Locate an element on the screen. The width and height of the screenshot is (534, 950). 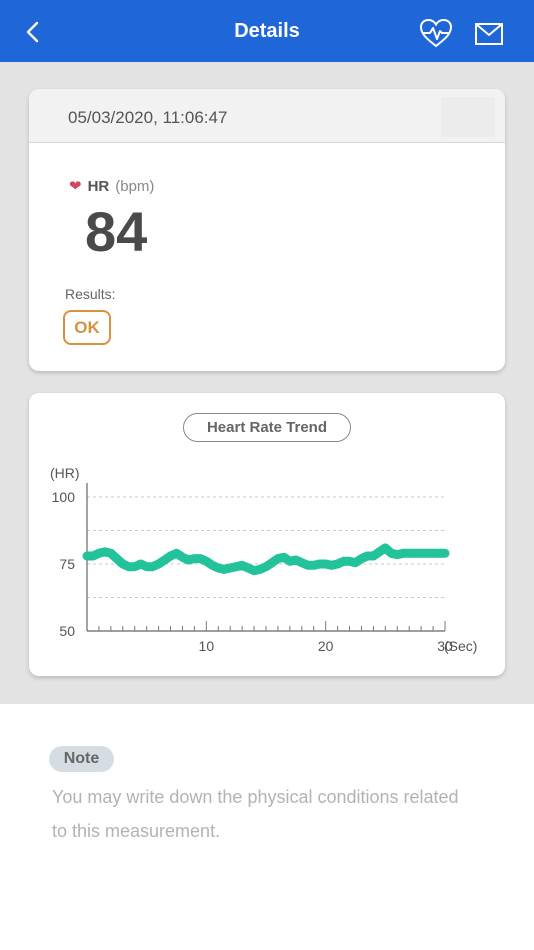
x-tick-label: 10 is located at coordinates (207, 646).